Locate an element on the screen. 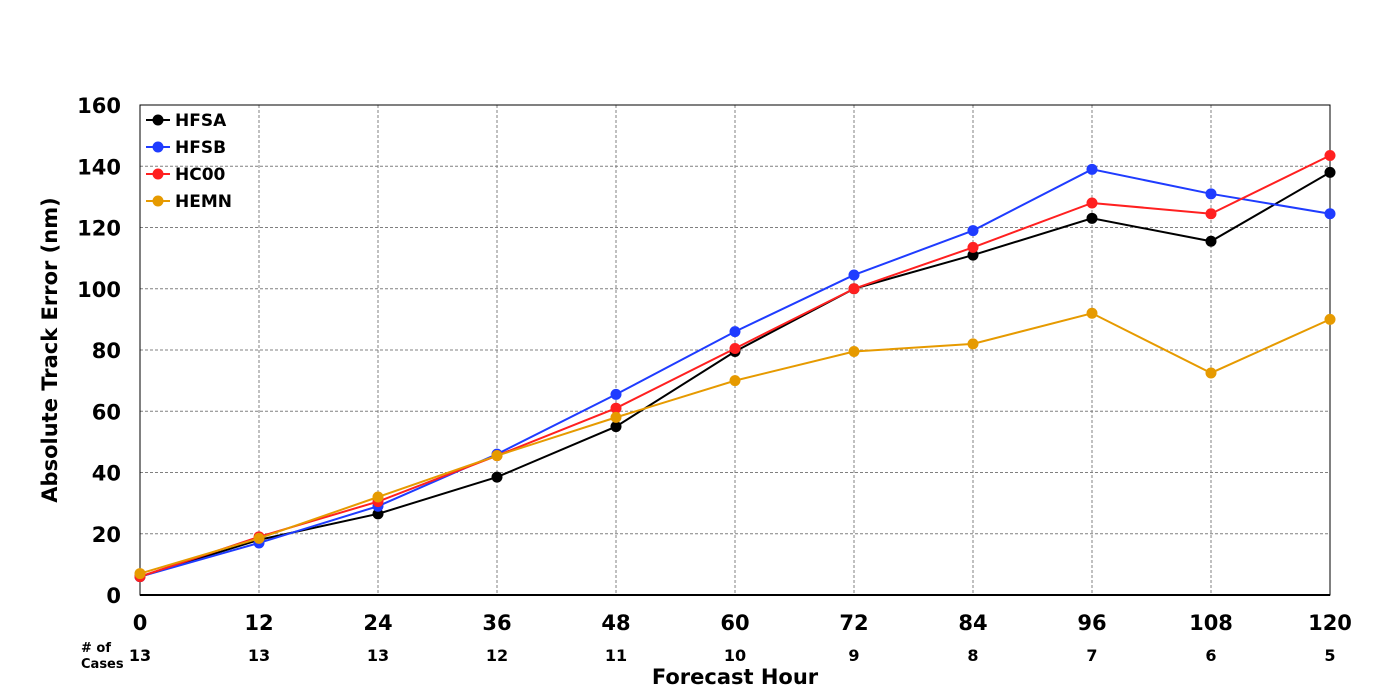 The width and height of the screenshot is (1400, 700). x-tick-labels: 0 12 24 36 48 60 72 84 96 108 120 is located at coordinates (742, 623).